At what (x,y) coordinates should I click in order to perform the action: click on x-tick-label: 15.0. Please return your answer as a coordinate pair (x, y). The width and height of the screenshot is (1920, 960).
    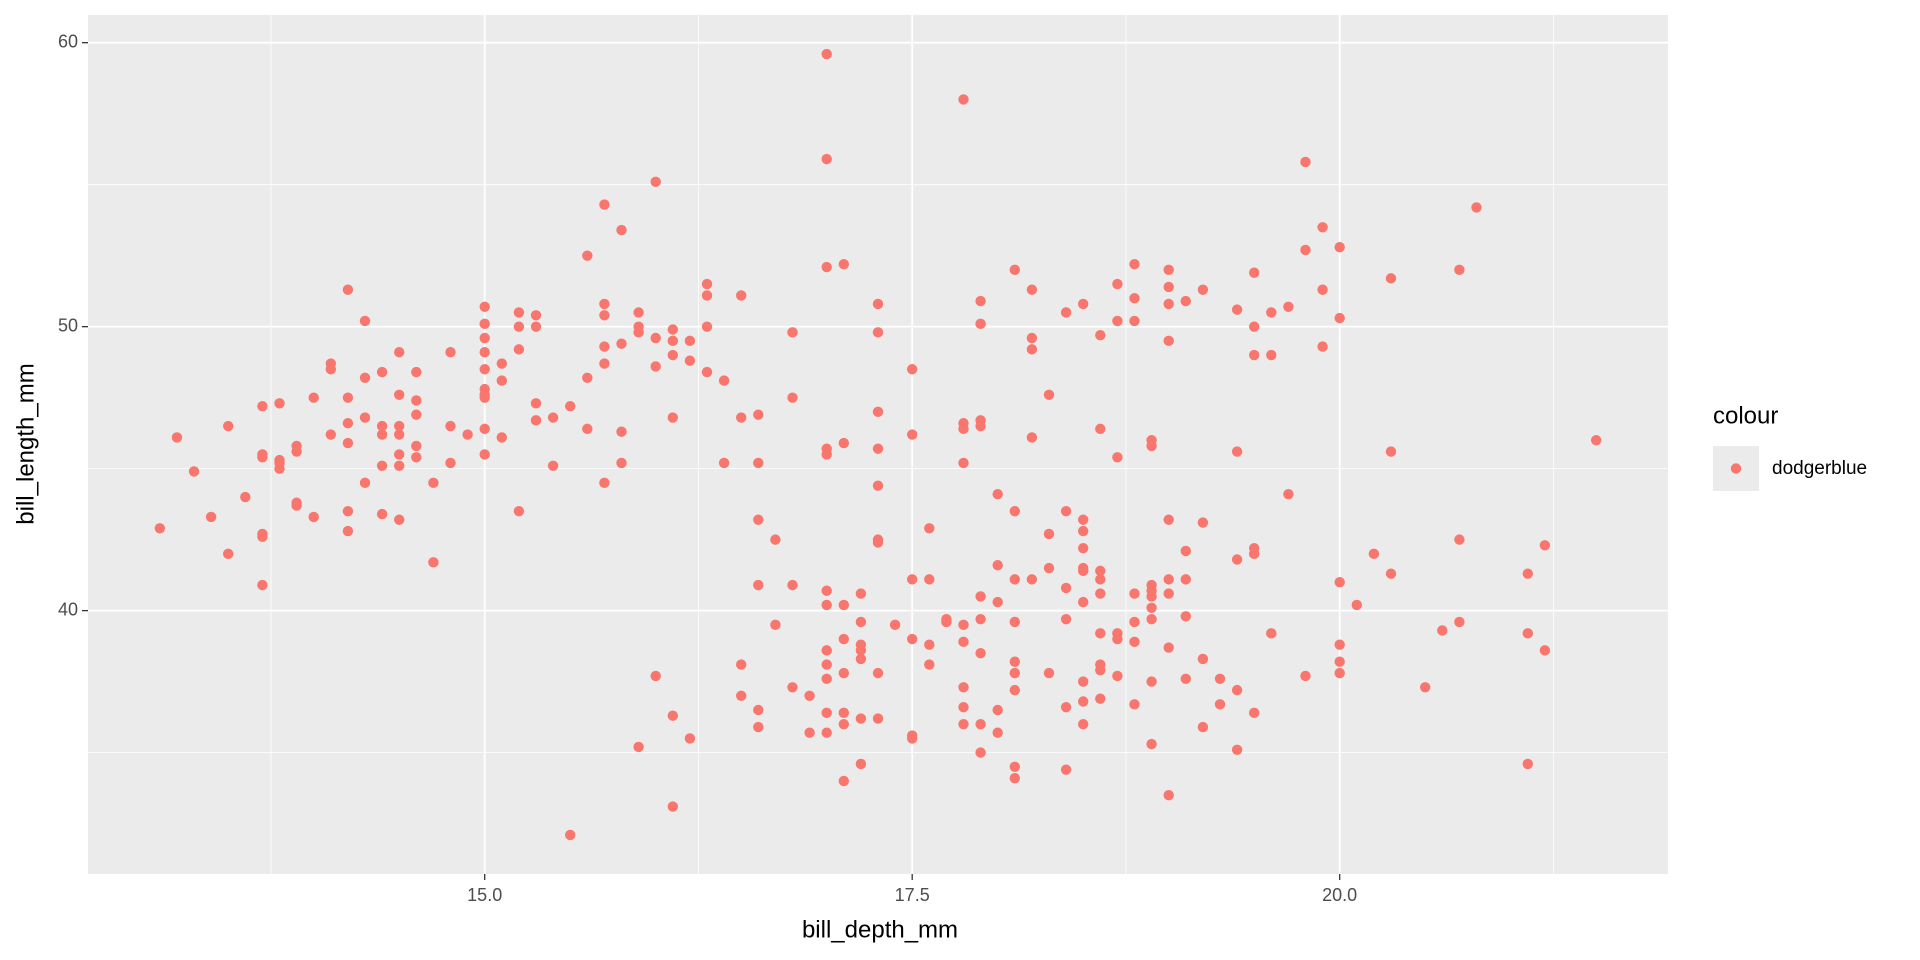
    Looking at the image, I should click on (484, 895).